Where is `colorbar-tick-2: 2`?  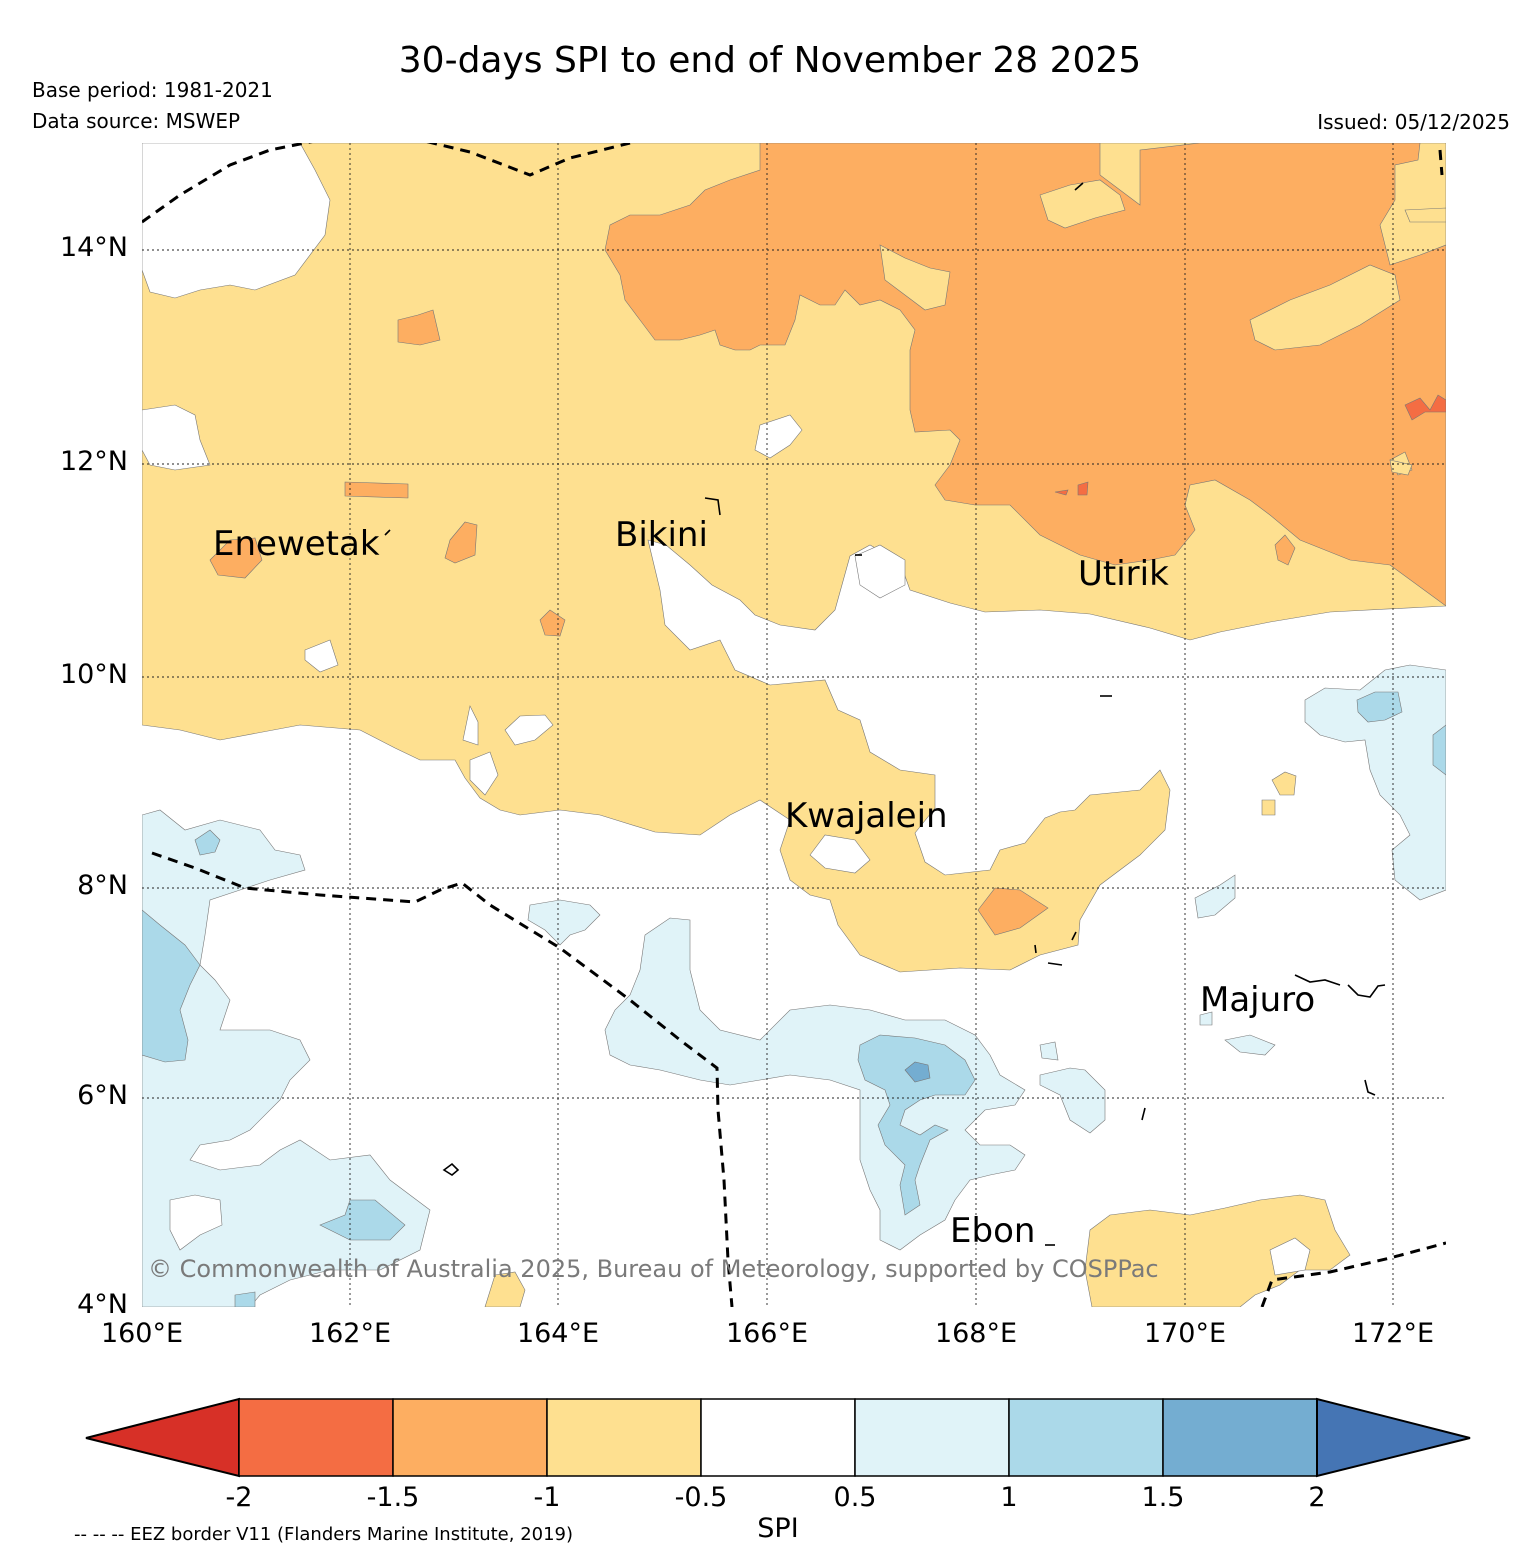
colorbar-tick-2: 2 is located at coordinates (1317, 1497).